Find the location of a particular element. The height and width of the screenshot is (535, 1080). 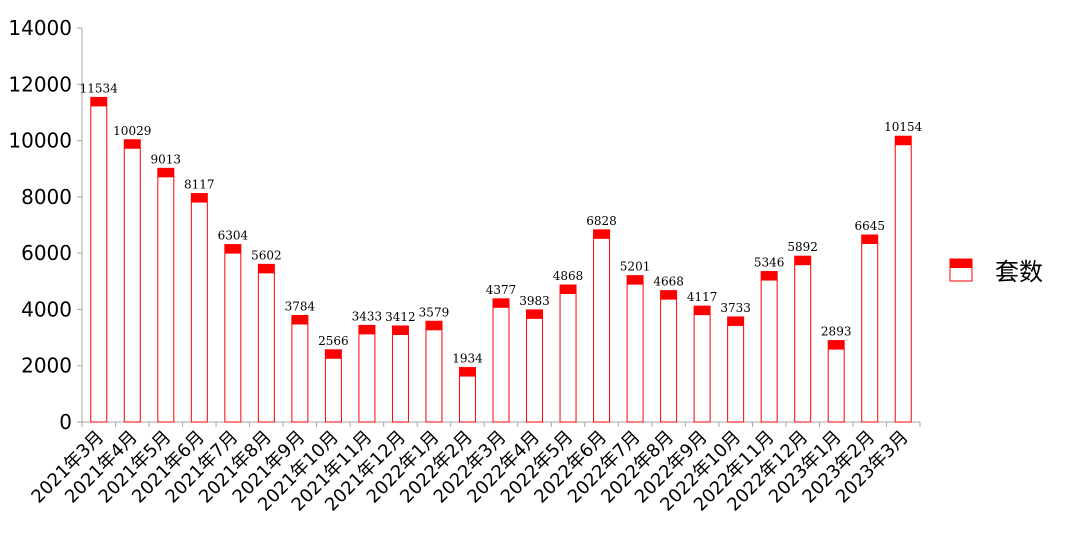

y-tick-label: 14000 is located at coordinates (40, 28).